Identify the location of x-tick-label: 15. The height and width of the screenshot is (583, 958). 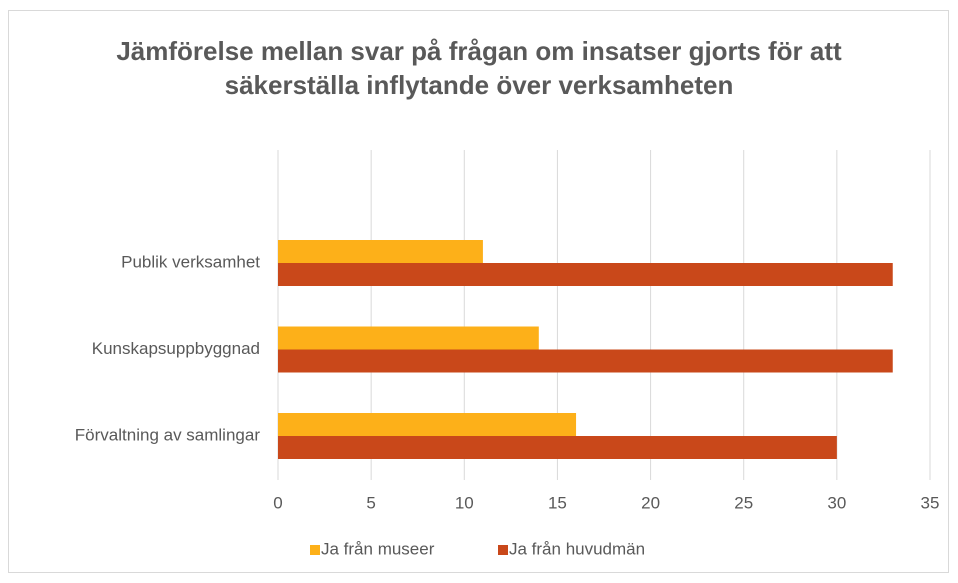
(557, 502).